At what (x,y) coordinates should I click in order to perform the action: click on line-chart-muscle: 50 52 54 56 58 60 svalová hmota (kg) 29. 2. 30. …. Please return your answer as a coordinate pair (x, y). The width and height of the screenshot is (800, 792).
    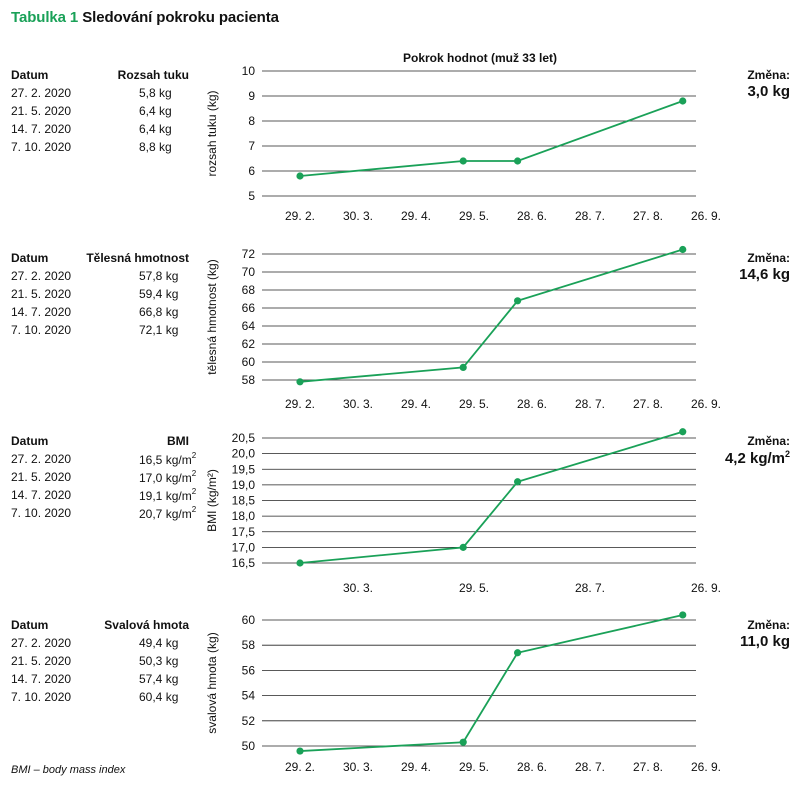
    Looking at the image, I should click on (463, 692).